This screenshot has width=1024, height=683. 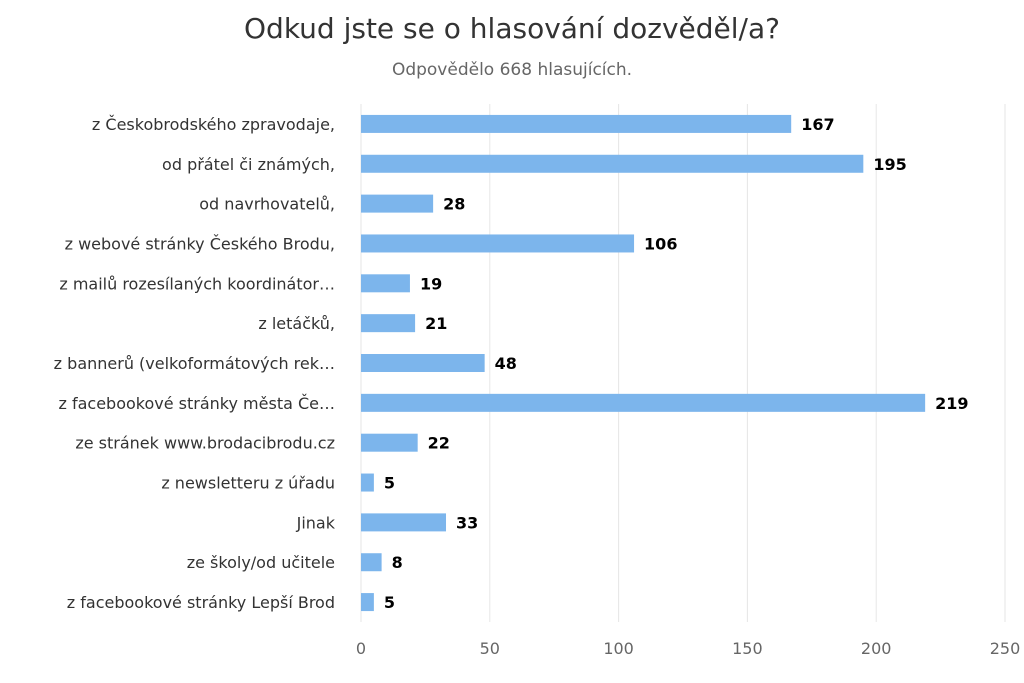 What do you see at coordinates (1005, 648) in the screenshot?
I see `x-tick-label: 250` at bounding box center [1005, 648].